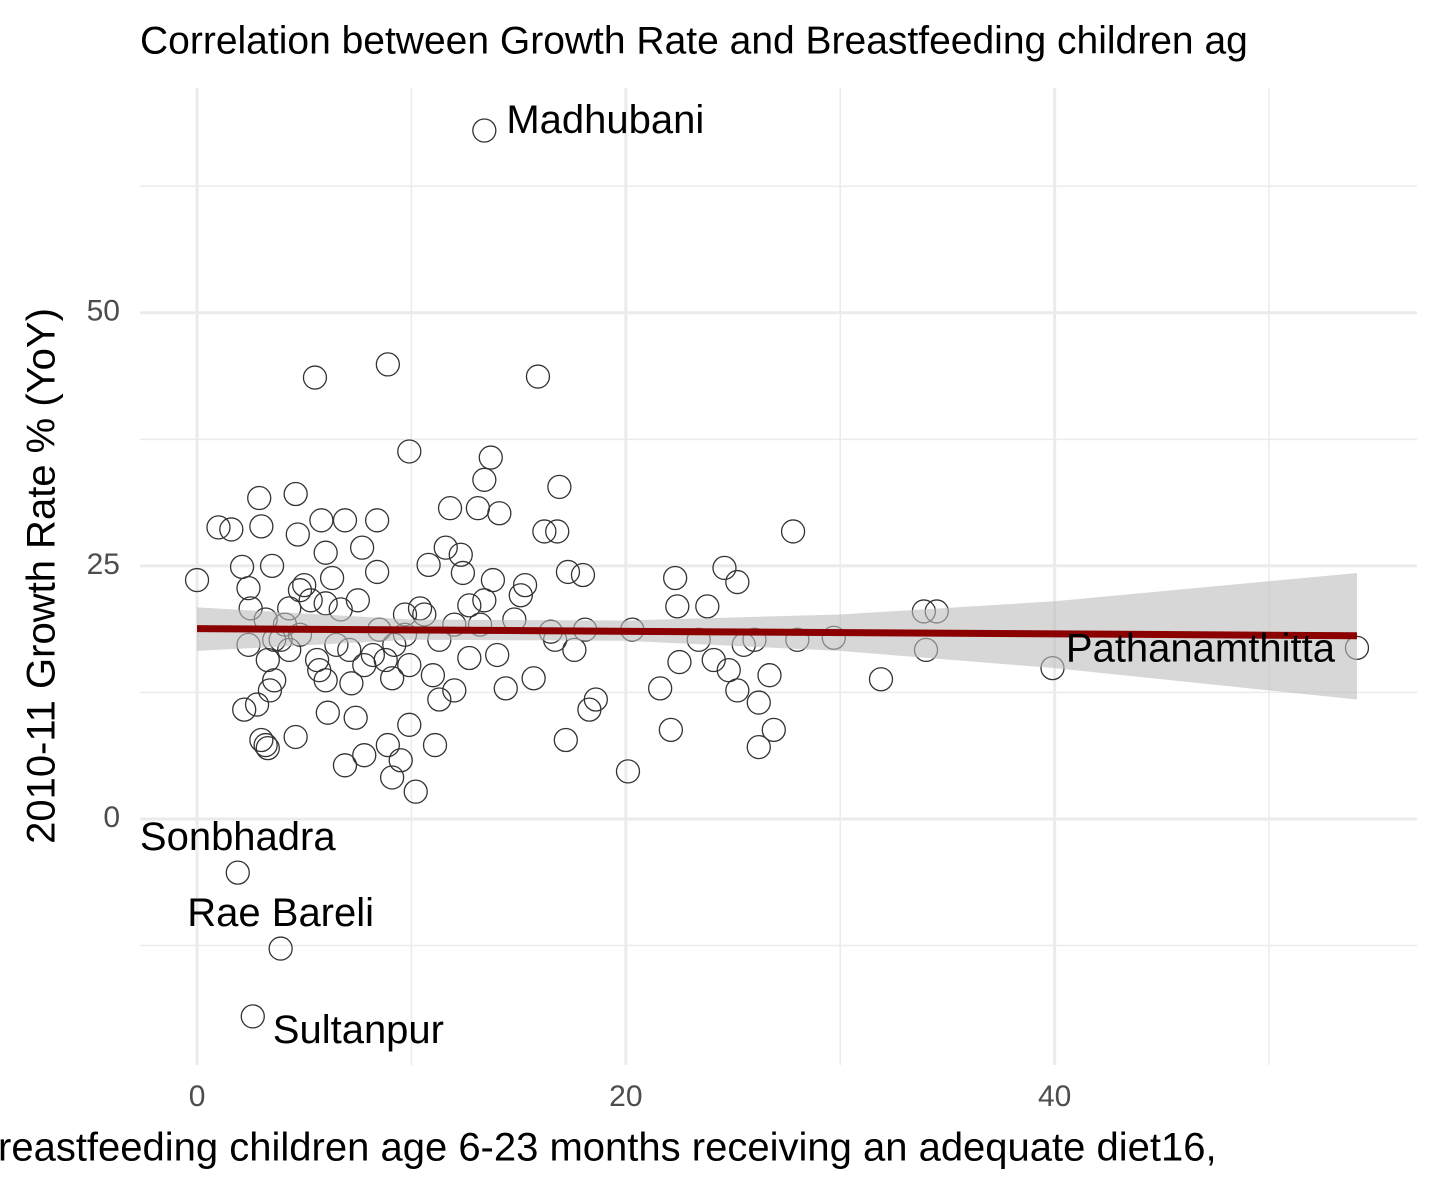  What do you see at coordinates (42, 576) in the screenshot?
I see `y-axis-label: 2010-11 Growth Rate % (YoY)` at bounding box center [42, 576].